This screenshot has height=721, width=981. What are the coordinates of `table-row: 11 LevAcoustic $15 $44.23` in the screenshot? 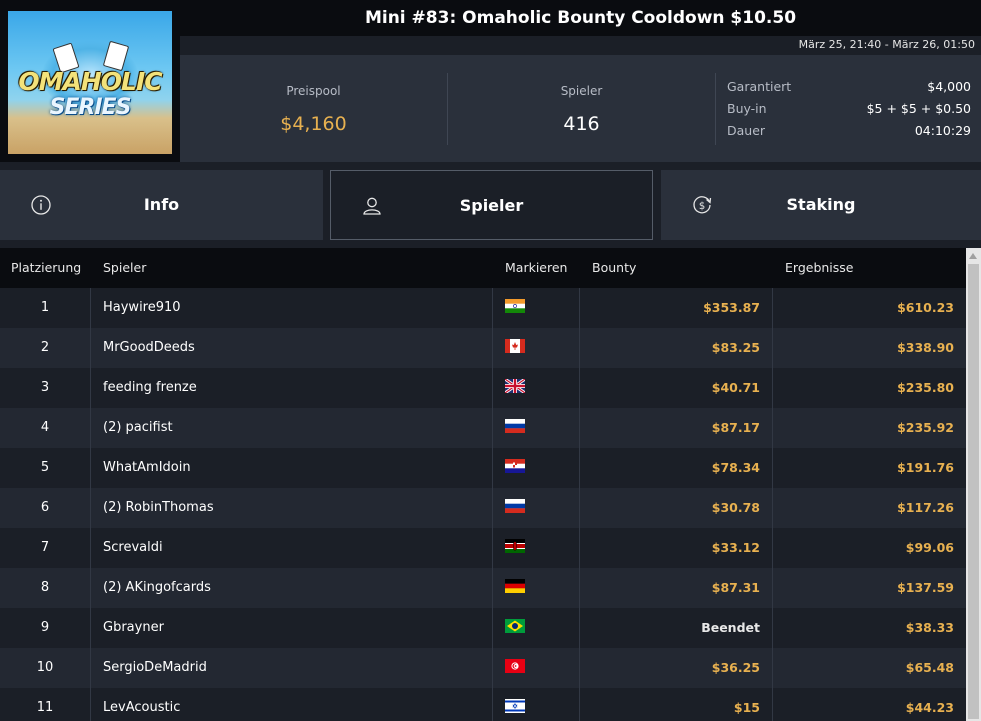 It's located at (483, 704).